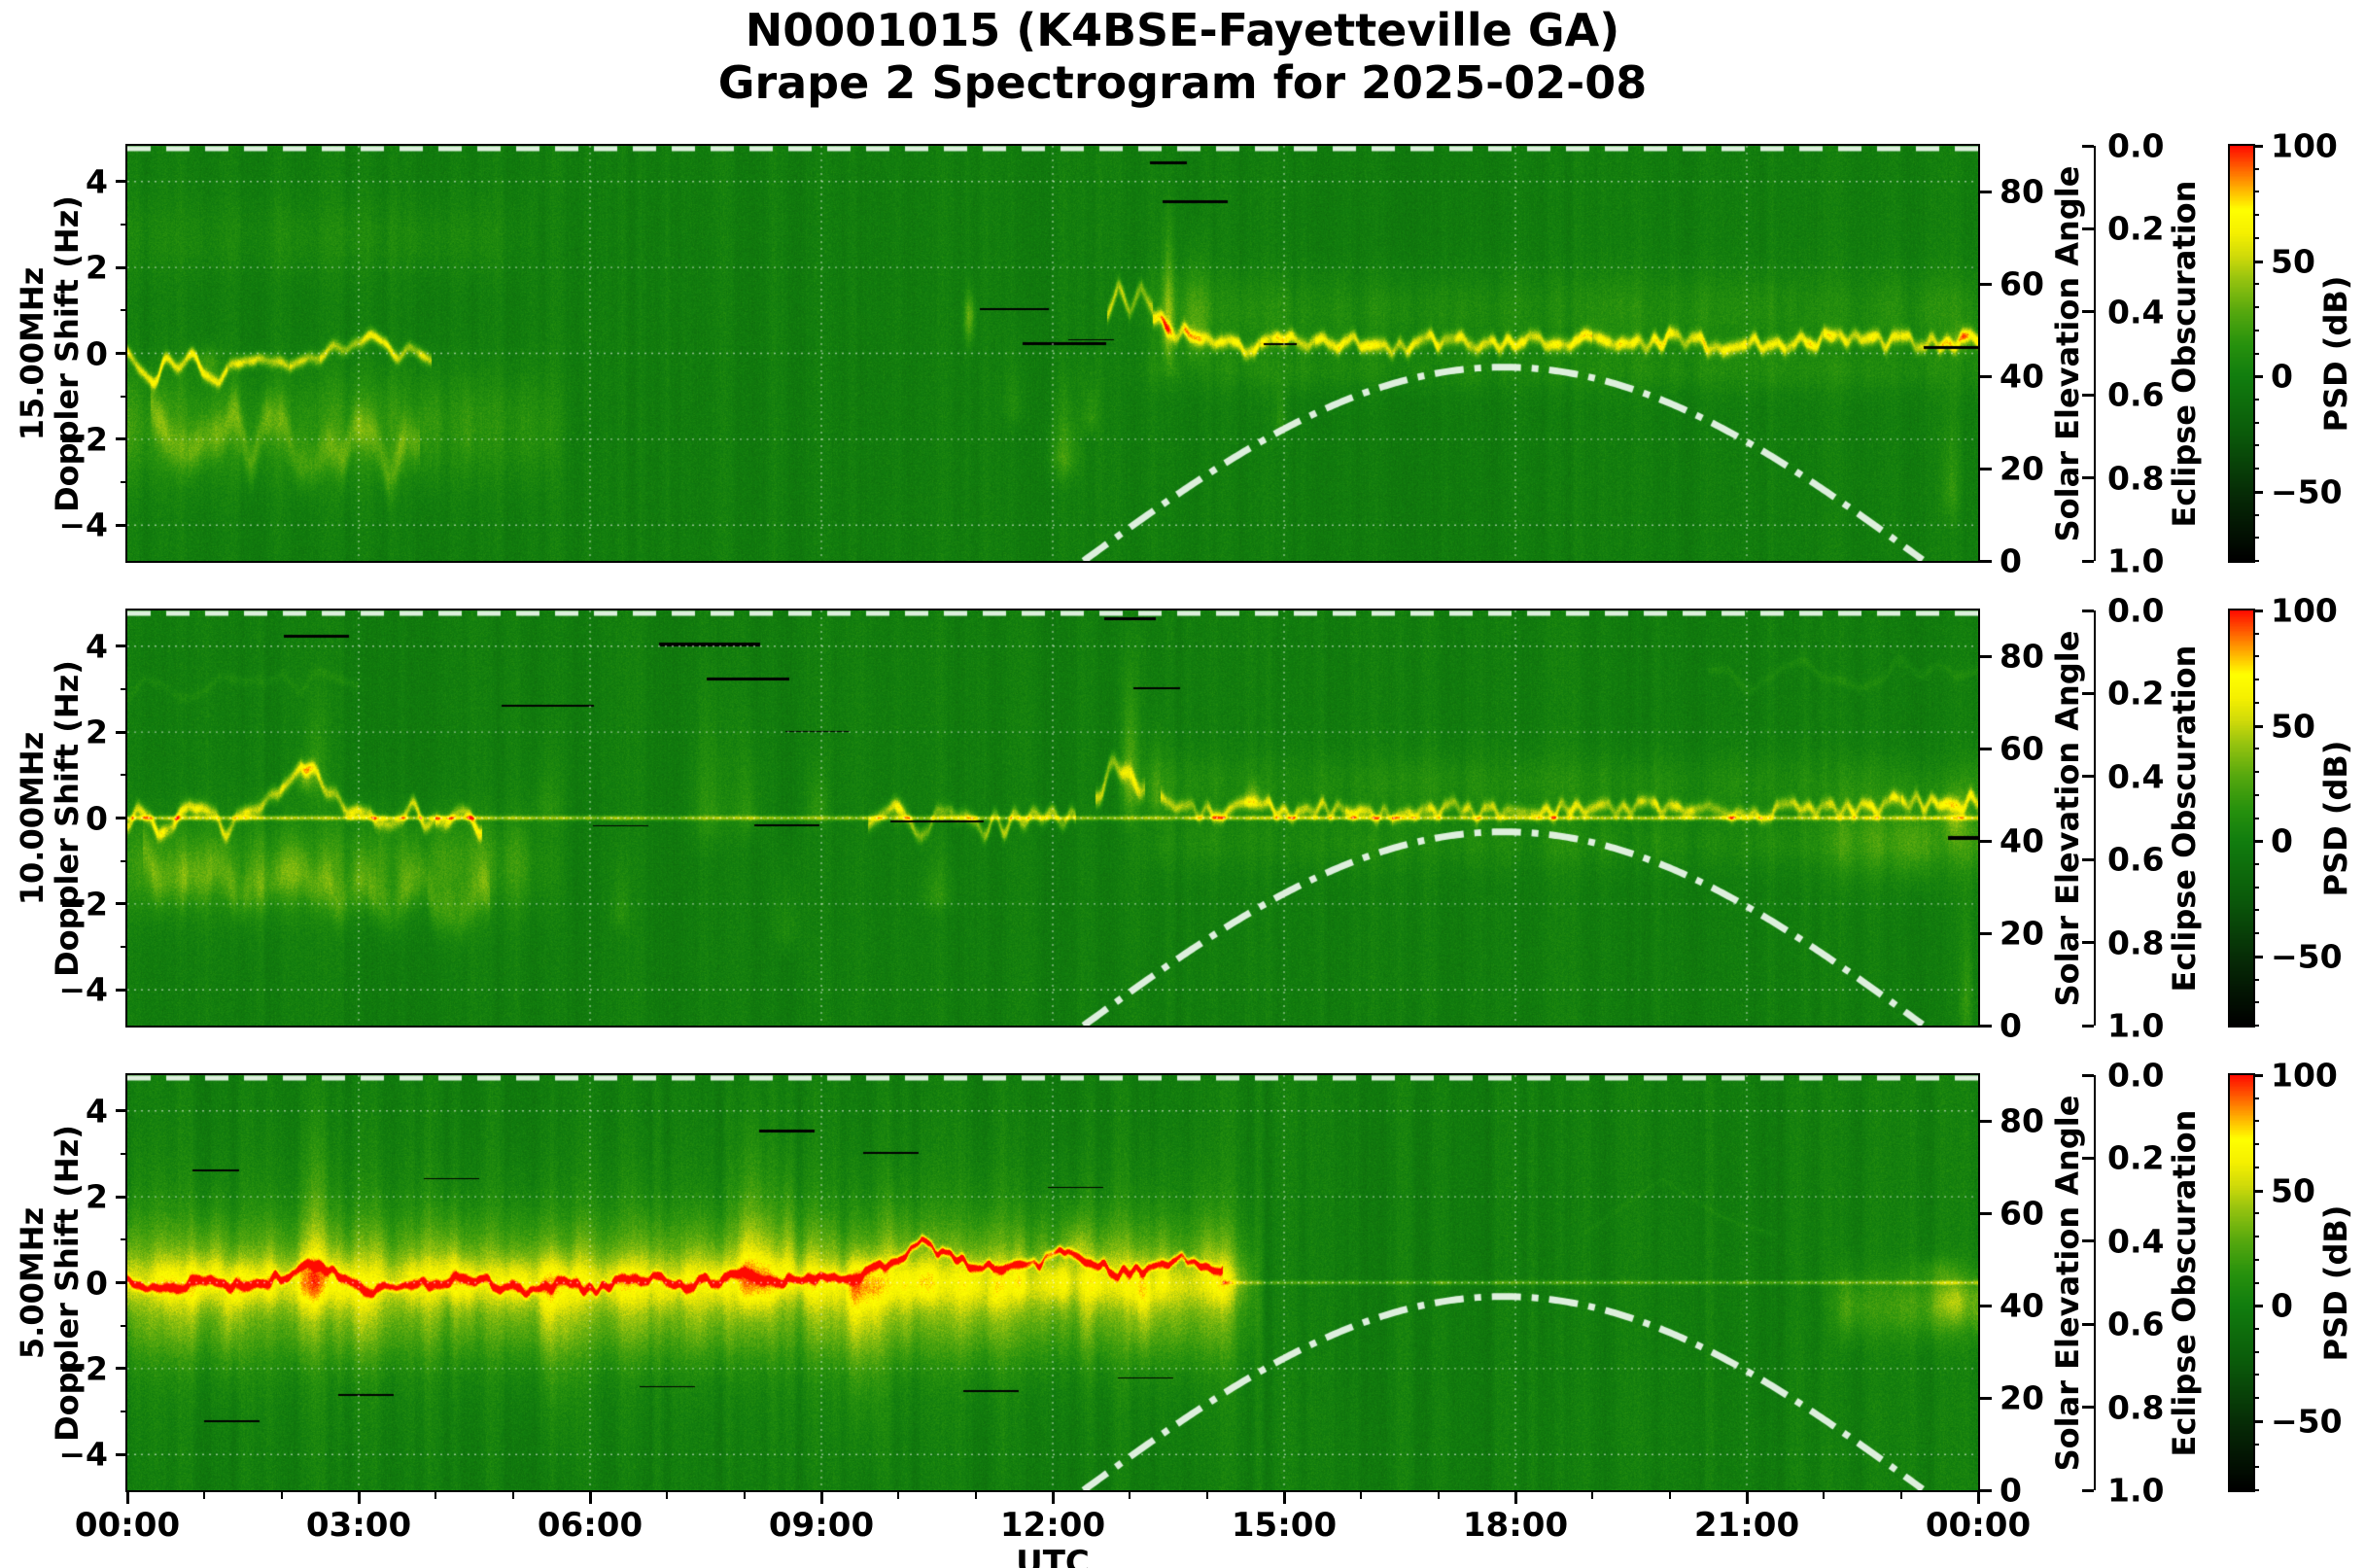 The image size is (2365, 1568). What do you see at coordinates (2095, 1282) in the screenshot?
I see `eclipse-axis-spine` at bounding box center [2095, 1282].